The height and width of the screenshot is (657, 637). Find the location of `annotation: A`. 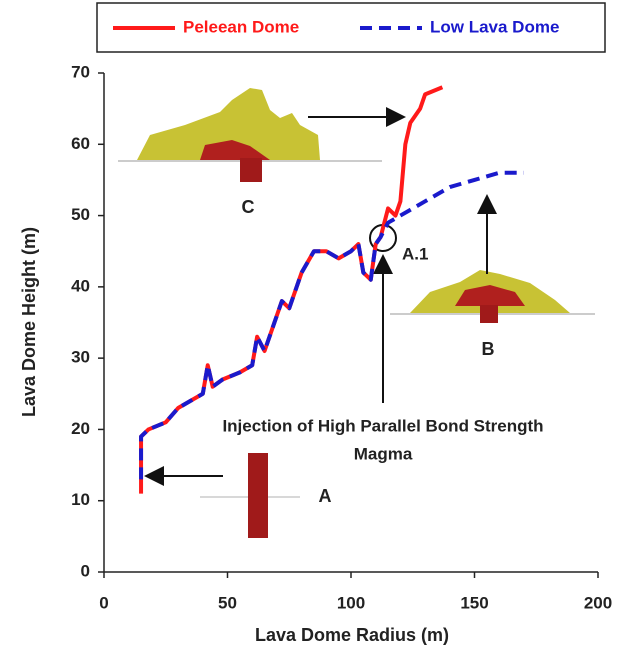

annotation: A is located at coordinates (325, 496).